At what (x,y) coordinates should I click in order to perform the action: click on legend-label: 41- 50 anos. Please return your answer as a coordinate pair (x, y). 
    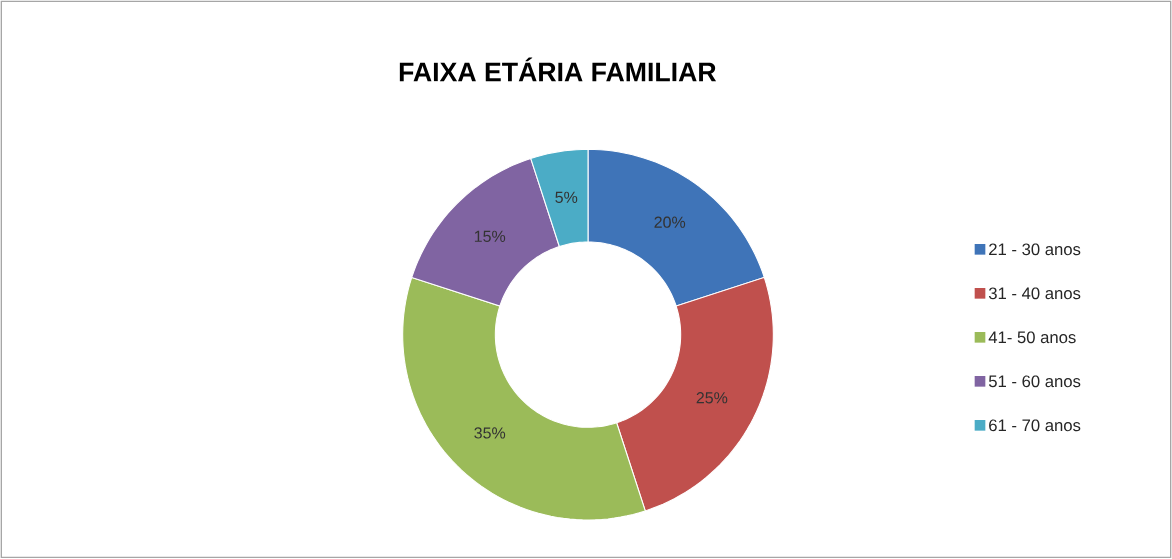
    Looking at the image, I should click on (1032, 337).